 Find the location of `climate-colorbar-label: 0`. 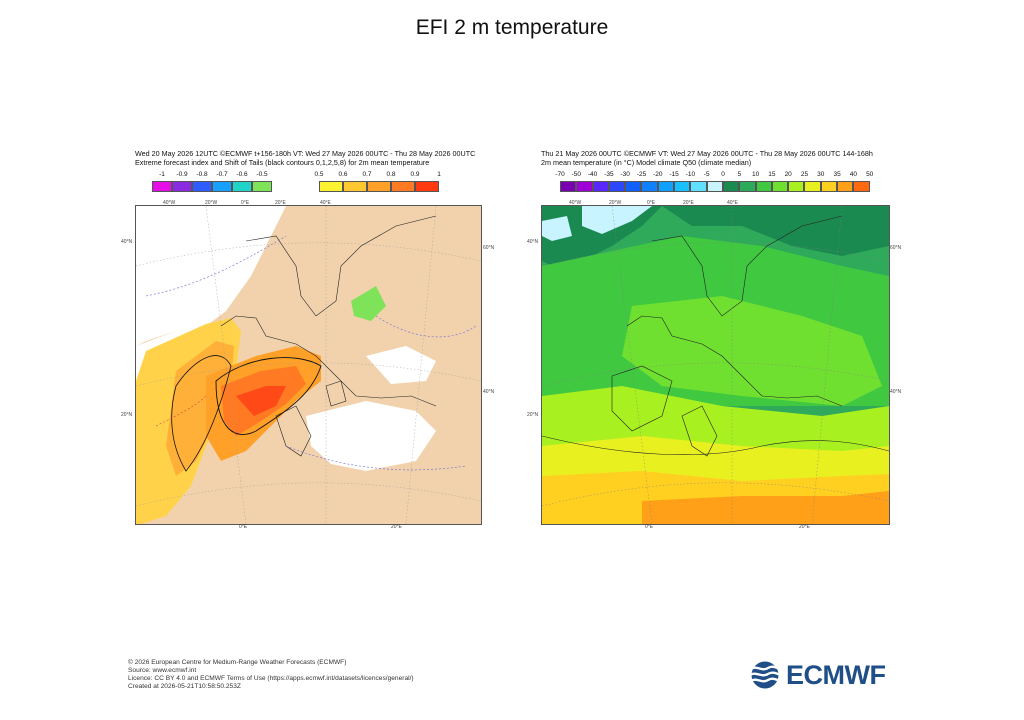

climate-colorbar-label: 0 is located at coordinates (723, 174).